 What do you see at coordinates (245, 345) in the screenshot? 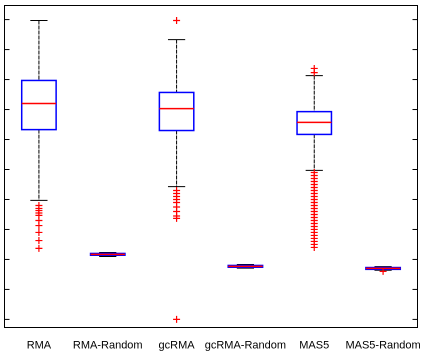
I see `x-tick-label: gcRMA-Random` at bounding box center [245, 345].